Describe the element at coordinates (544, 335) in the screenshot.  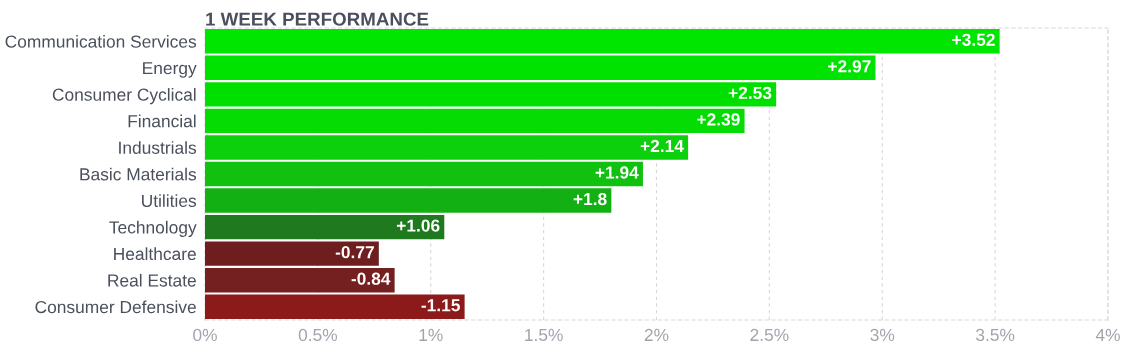
I see `x-tick-label: 1.5%` at that location.